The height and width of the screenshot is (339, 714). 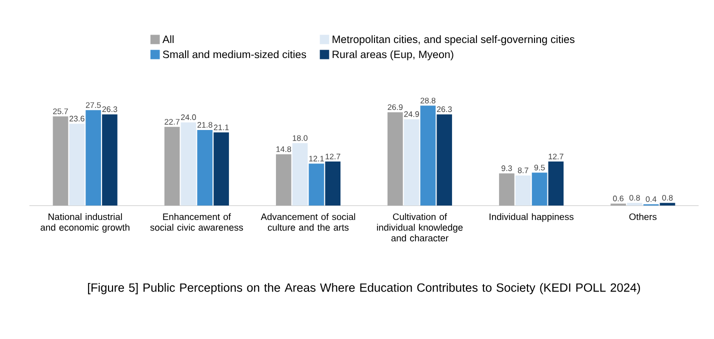 I want to click on data-label: 0.4, so click(x=651, y=199).